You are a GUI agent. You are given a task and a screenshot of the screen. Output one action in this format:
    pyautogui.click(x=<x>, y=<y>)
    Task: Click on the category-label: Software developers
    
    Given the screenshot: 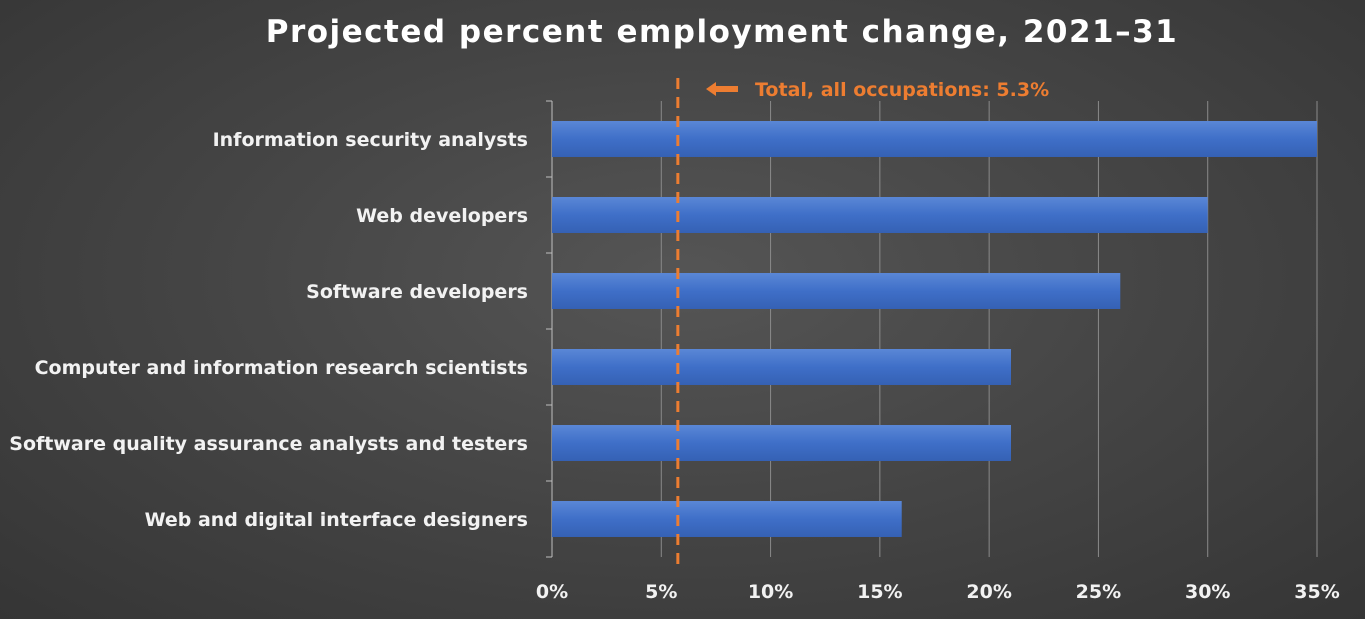 What is the action you would take?
    pyautogui.click(x=417, y=292)
    